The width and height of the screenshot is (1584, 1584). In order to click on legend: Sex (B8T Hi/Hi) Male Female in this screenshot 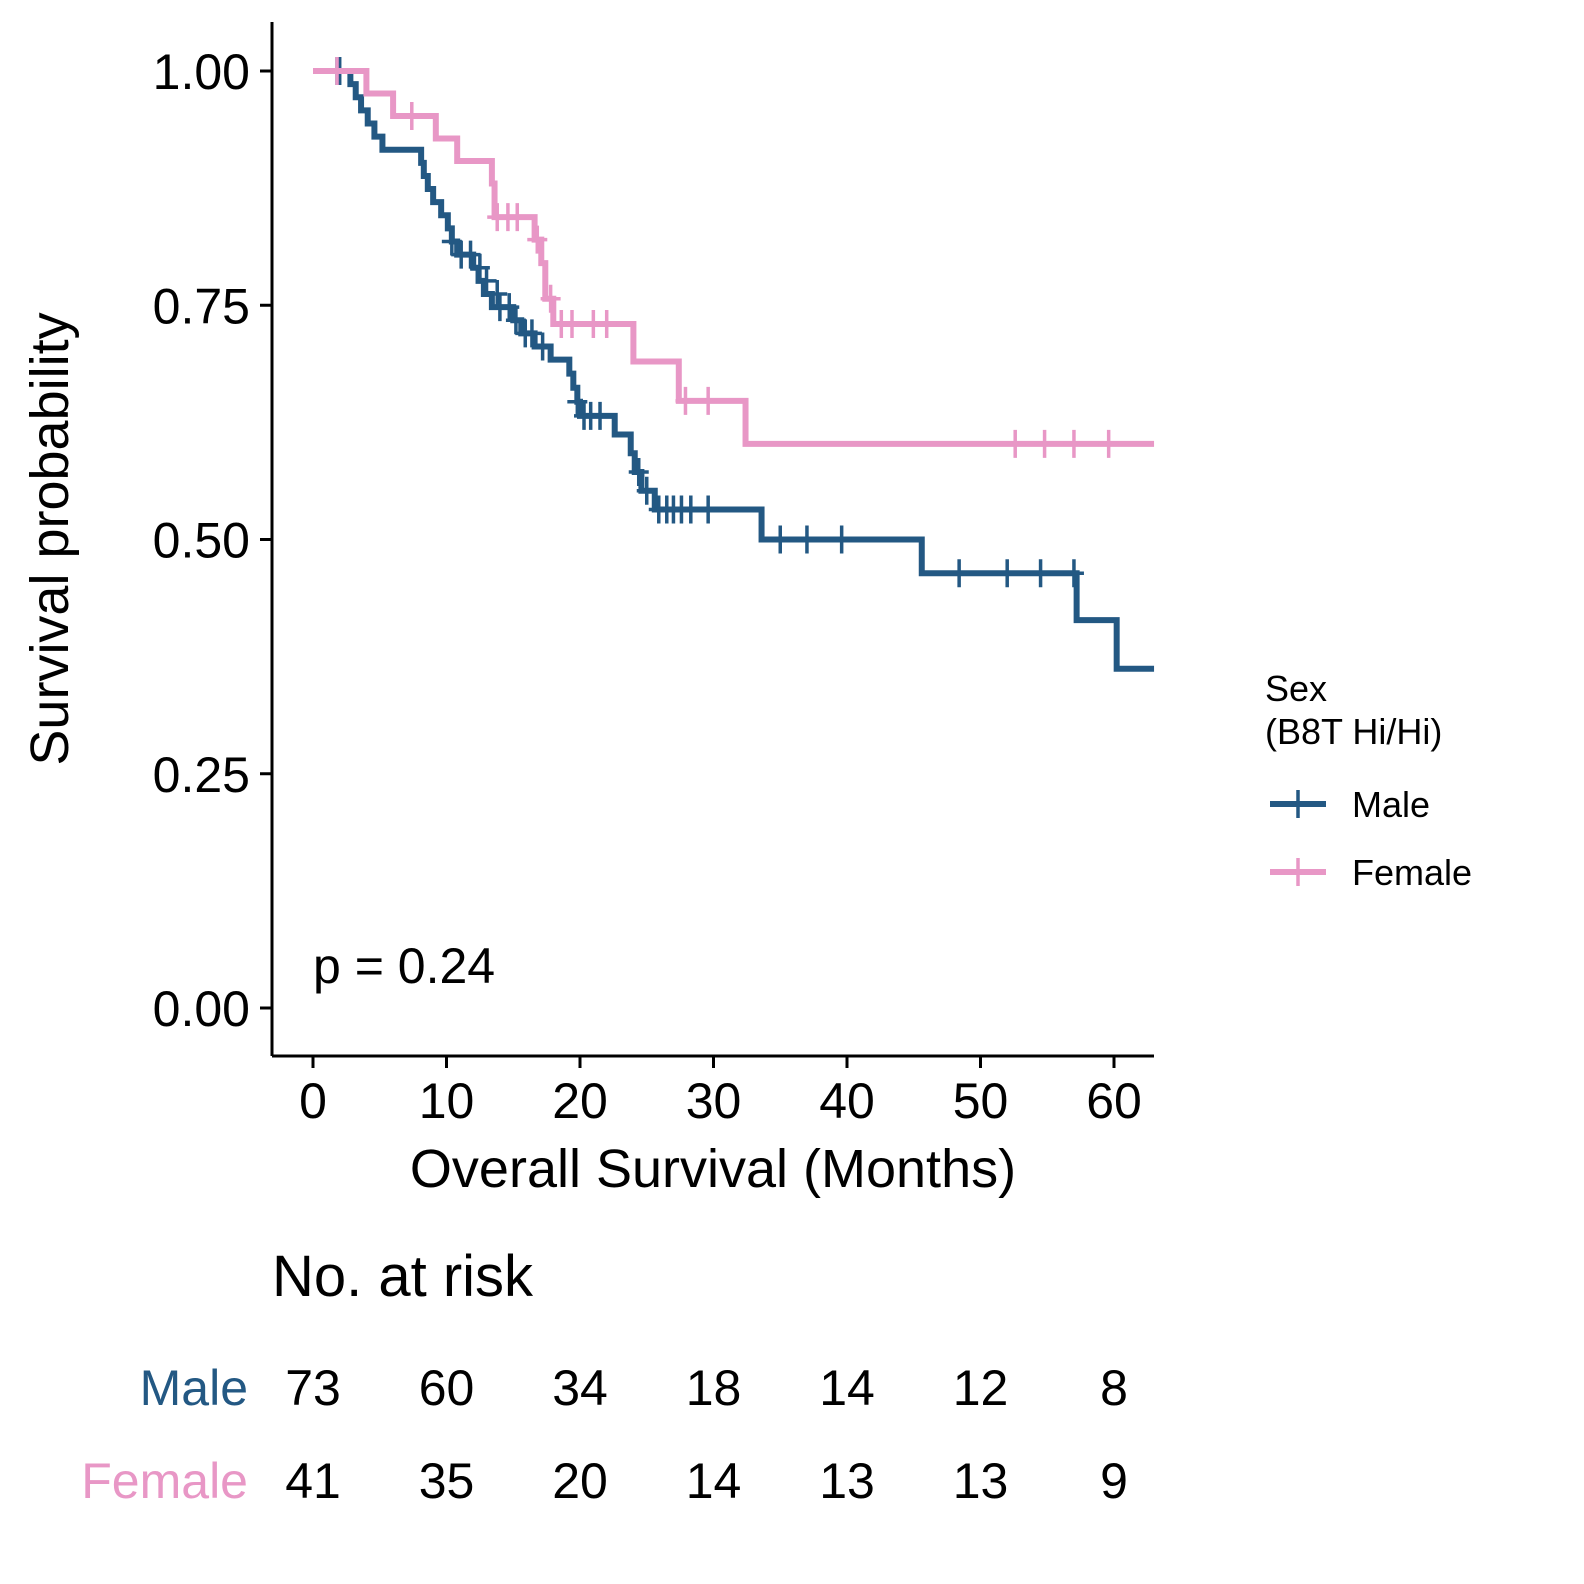, I will do `click(1368, 780)`.